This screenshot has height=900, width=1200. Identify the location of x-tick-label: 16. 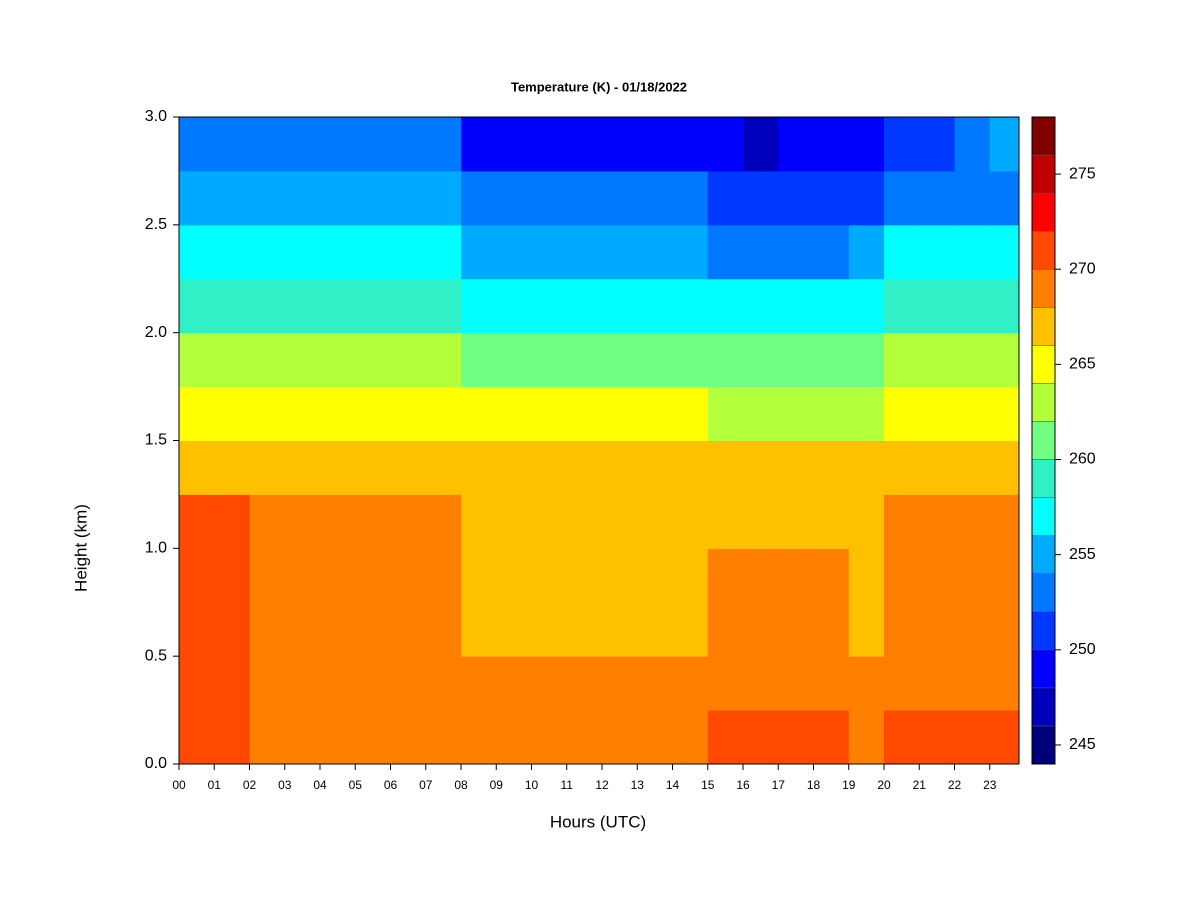
(743, 785).